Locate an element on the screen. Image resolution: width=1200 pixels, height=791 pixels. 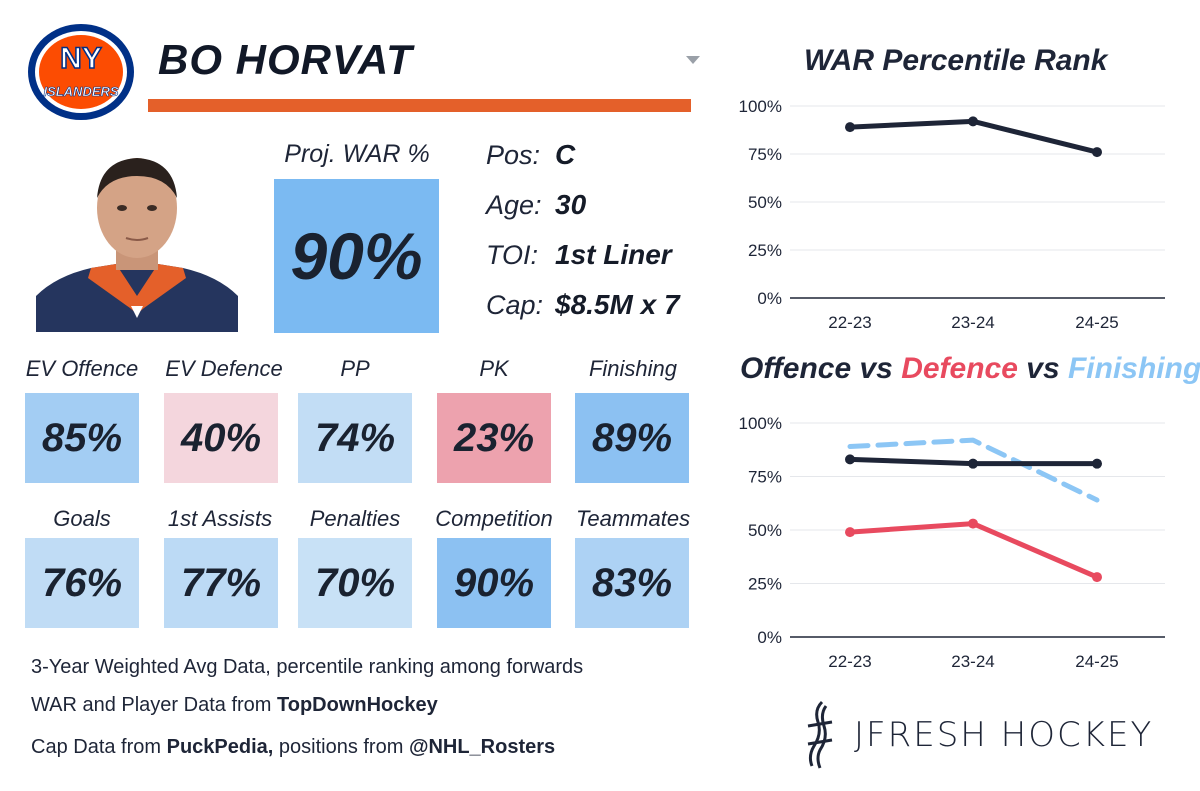
chart2-title-defence: Defence is located at coordinates (959, 368).